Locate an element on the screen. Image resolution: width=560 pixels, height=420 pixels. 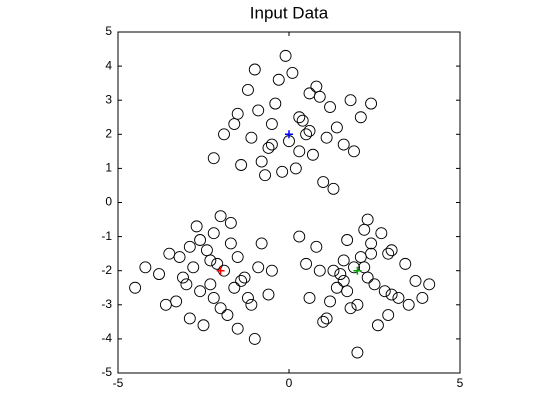
y-tick-label: -3 is located at coordinates (106, 304).